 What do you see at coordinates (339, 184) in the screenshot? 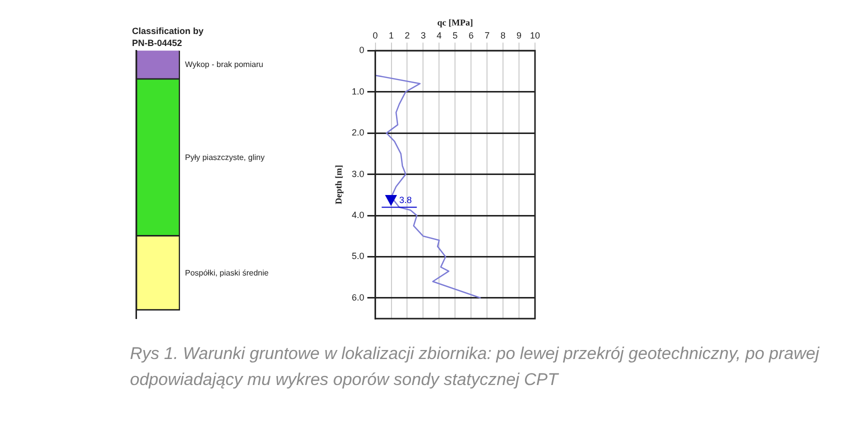
I see `y-axis-title: Depth [m]` at bounding box center [339, 184].